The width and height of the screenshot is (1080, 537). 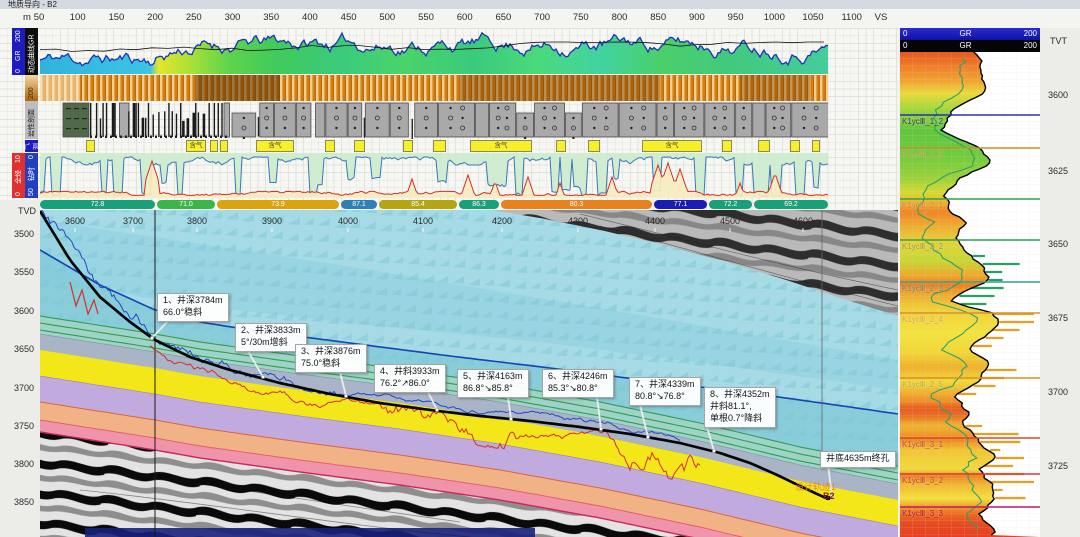 I want to click on hydrocarbon-track-scale: 0 全烃 10, so click(x=18, y=175).